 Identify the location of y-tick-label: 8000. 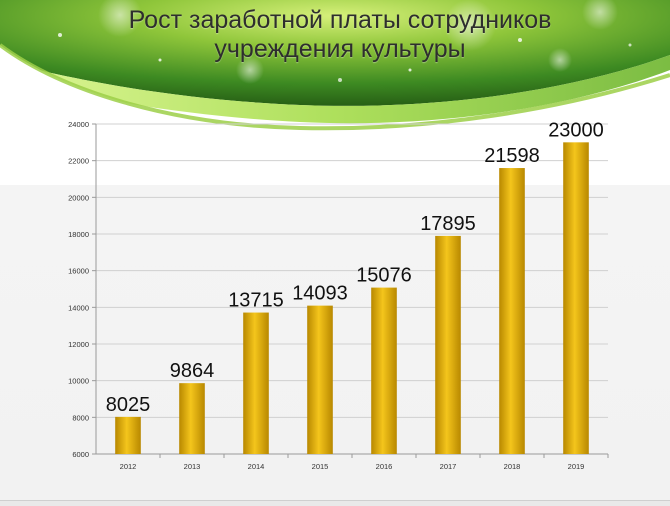
(80, 417).